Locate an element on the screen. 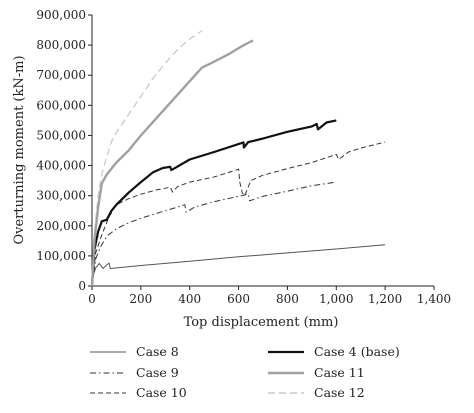 The width and height of the screenshot is (474, 413). legend-label: Case 8 is located at coordinates (157, 351).